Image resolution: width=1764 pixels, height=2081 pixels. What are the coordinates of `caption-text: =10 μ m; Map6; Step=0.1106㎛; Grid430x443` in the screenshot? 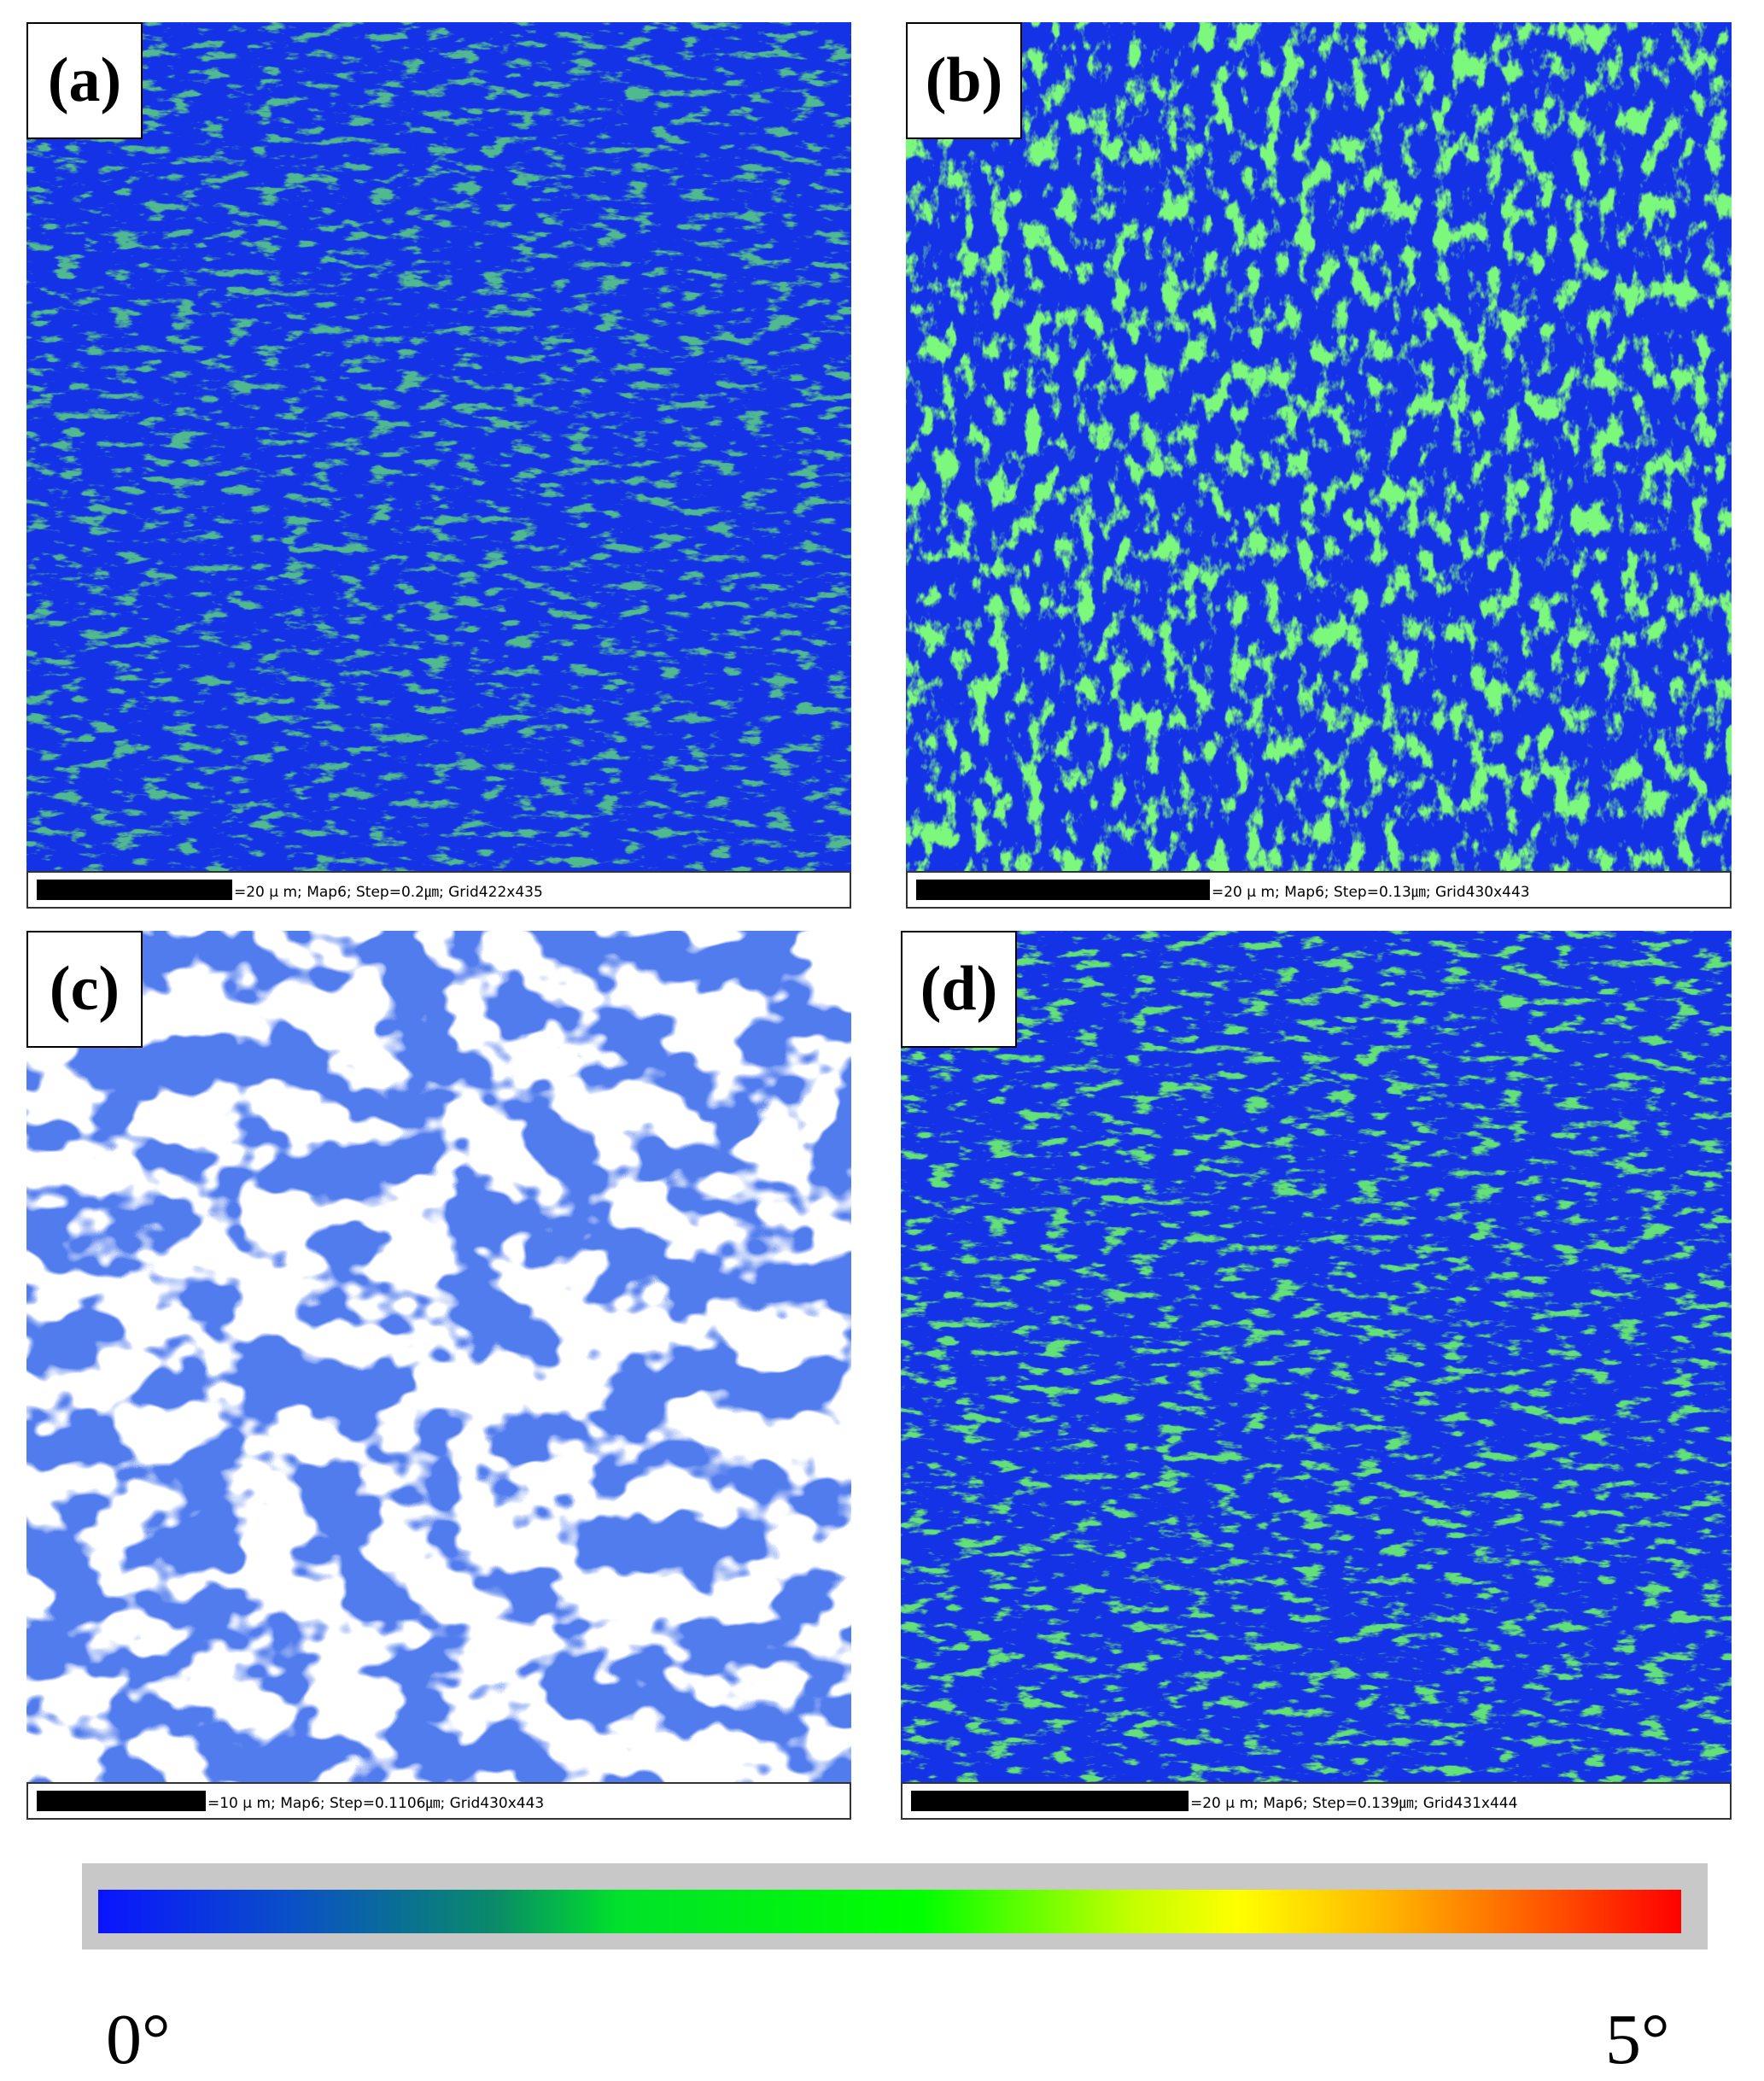 It's located at (376, 1803).